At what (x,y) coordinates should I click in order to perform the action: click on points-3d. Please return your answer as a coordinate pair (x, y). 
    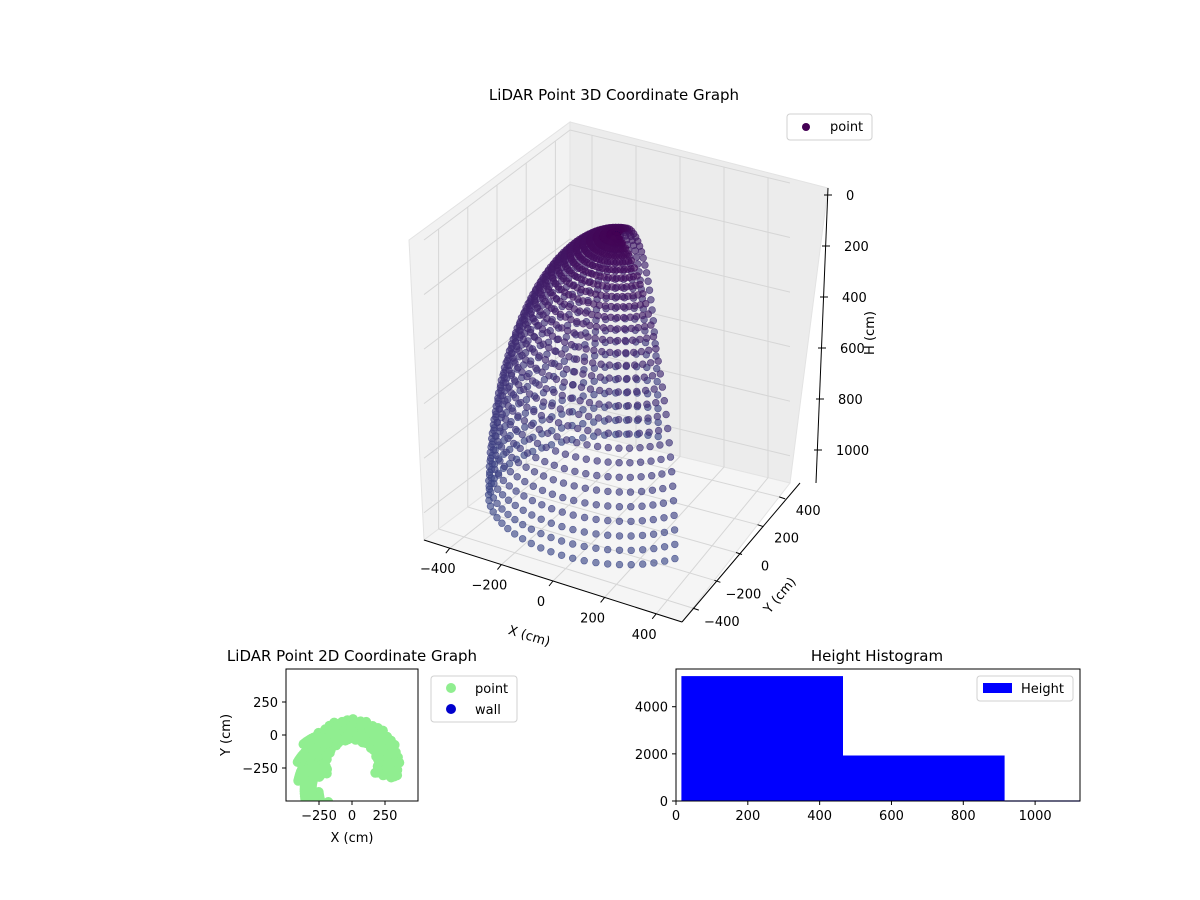
    Looking at the image, I should click on (581, 396).